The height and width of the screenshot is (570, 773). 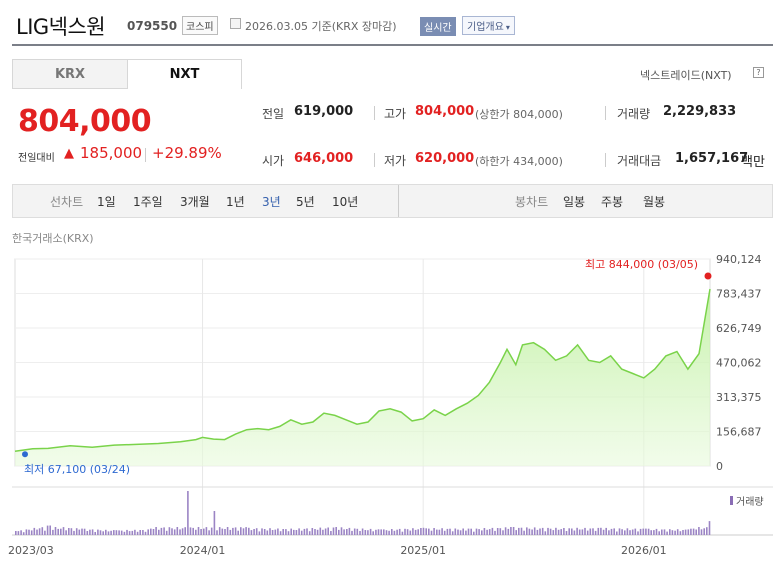 I want to click on period-1w: 1주일, so click(x=148, y=202).